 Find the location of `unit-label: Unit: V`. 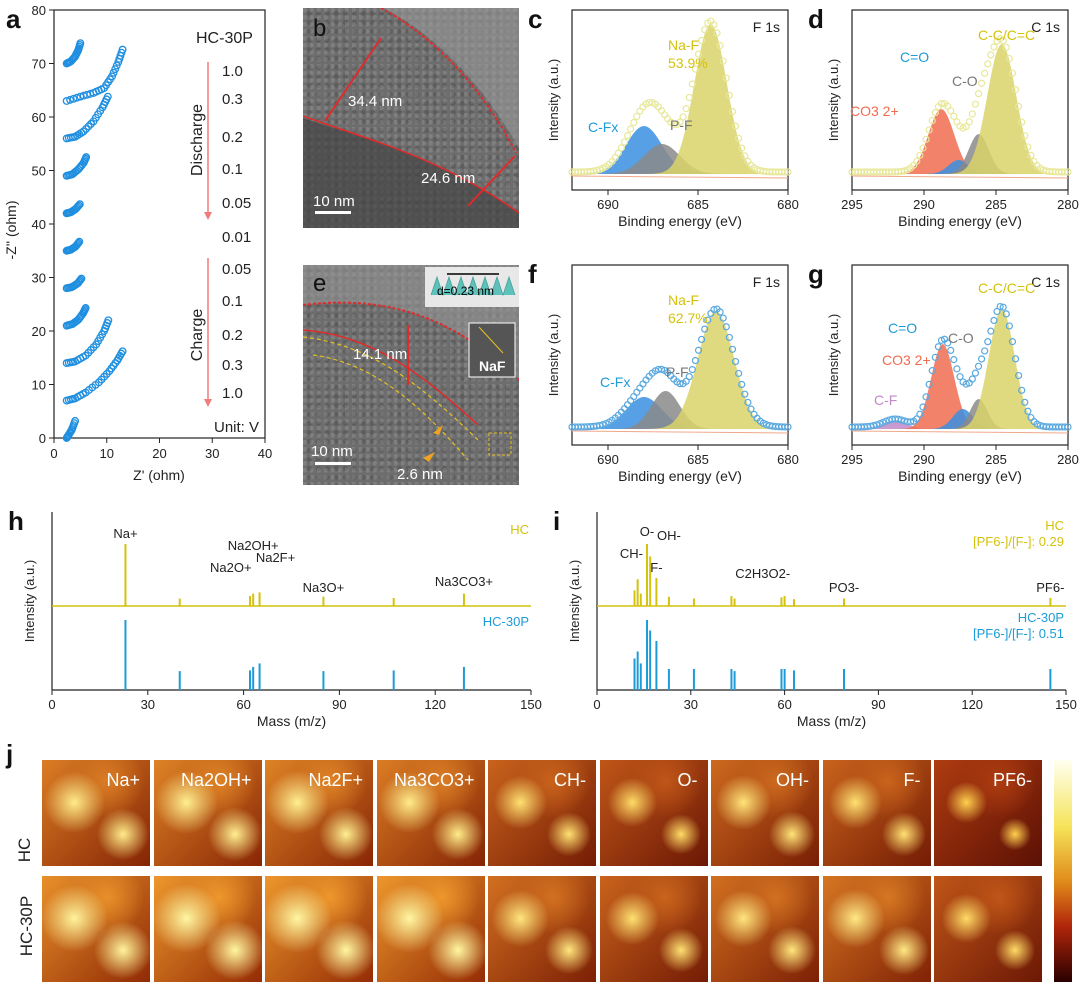

unit-label: Unit: V is located at coordinates (236, 427).